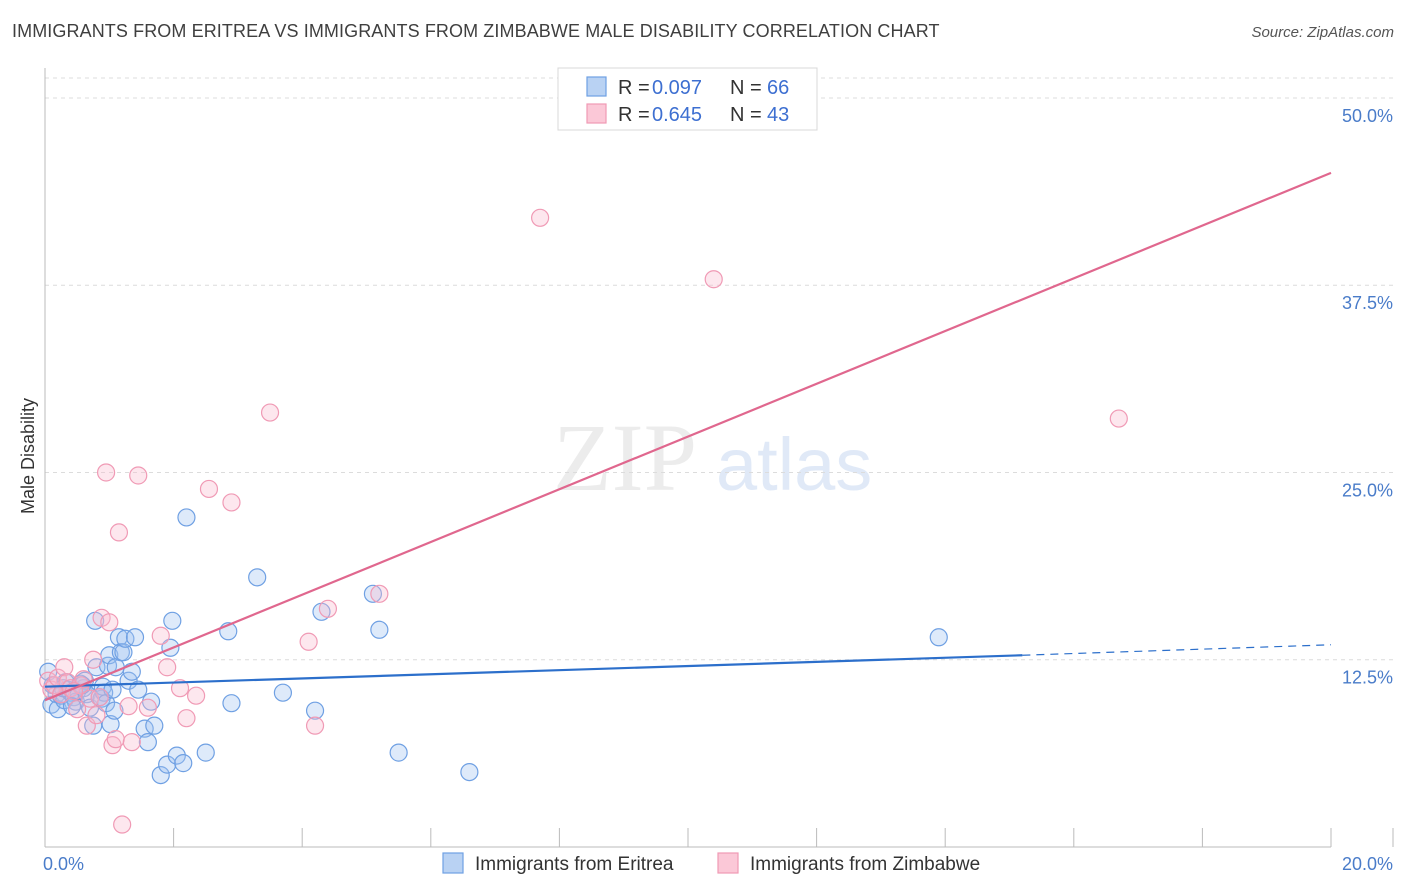  I want to click on legend-swatch-eritrea, so click(596, 86).